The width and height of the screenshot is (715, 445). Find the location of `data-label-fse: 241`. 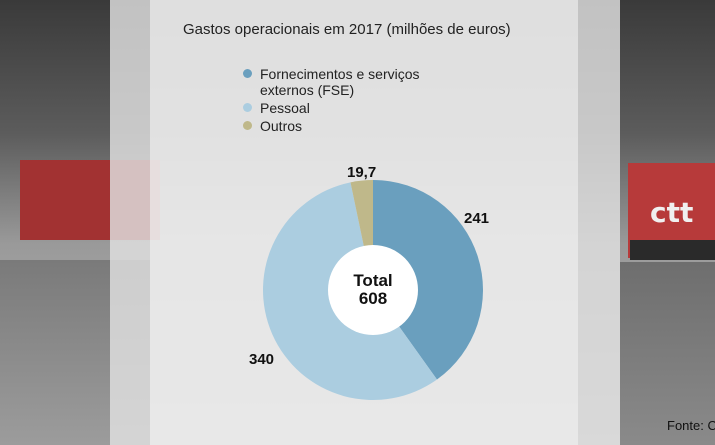

data-label-fse: 241 is located at coordinates (476, 218).